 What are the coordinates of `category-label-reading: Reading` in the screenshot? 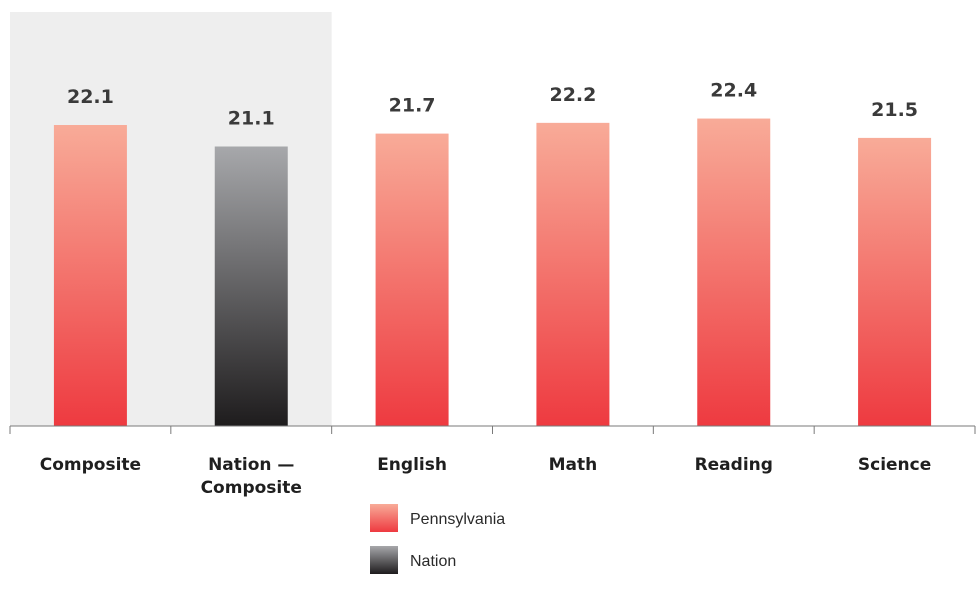 It's located at (734, 465).